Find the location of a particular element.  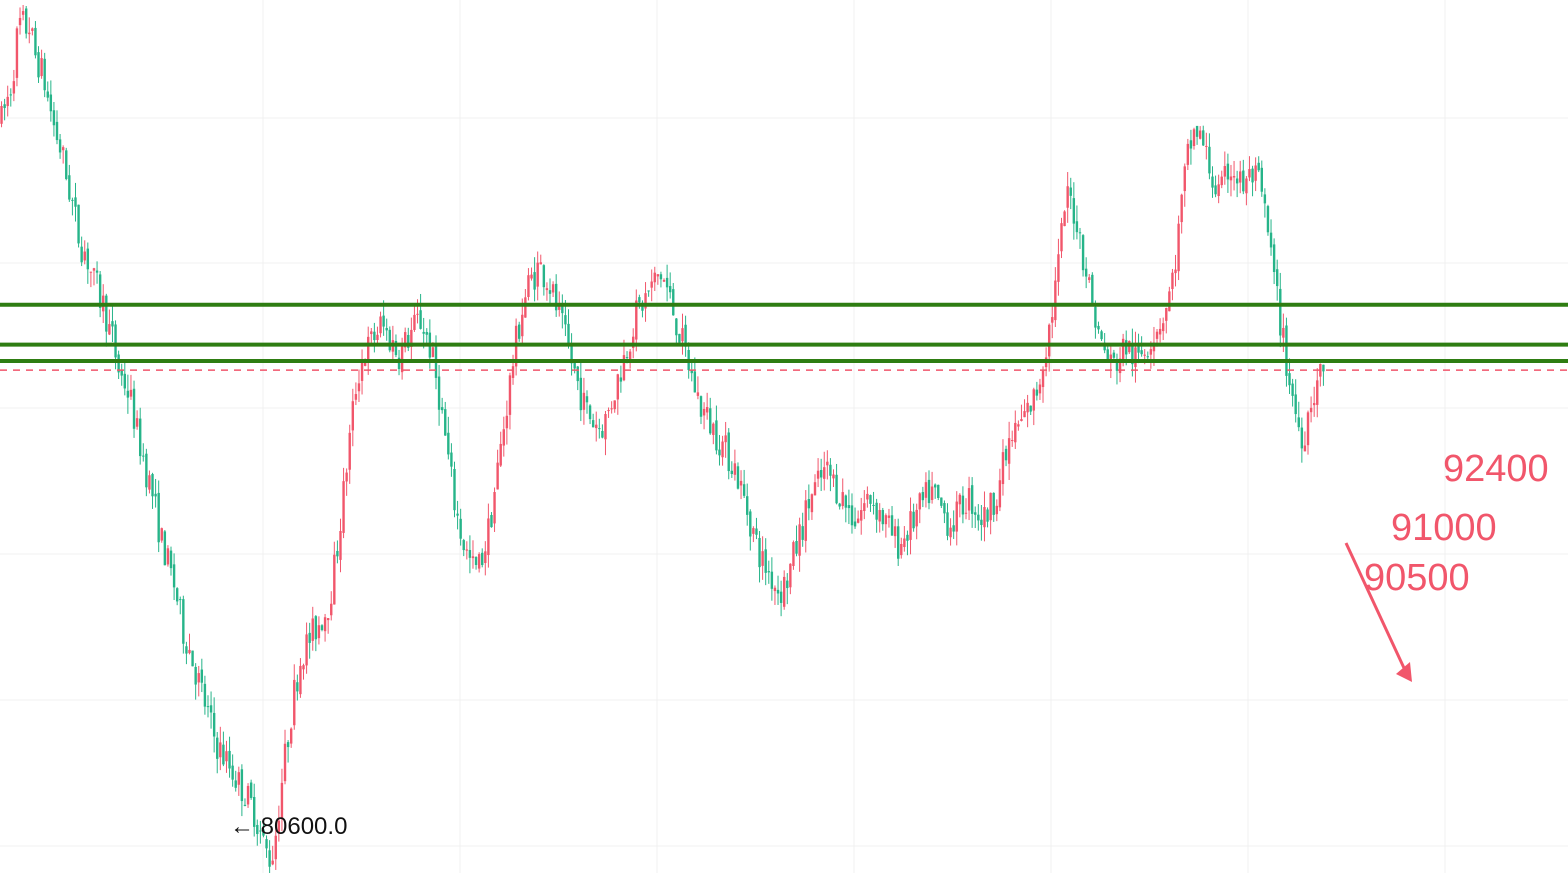

trend-arrow is located at coordinates (1378, 612).